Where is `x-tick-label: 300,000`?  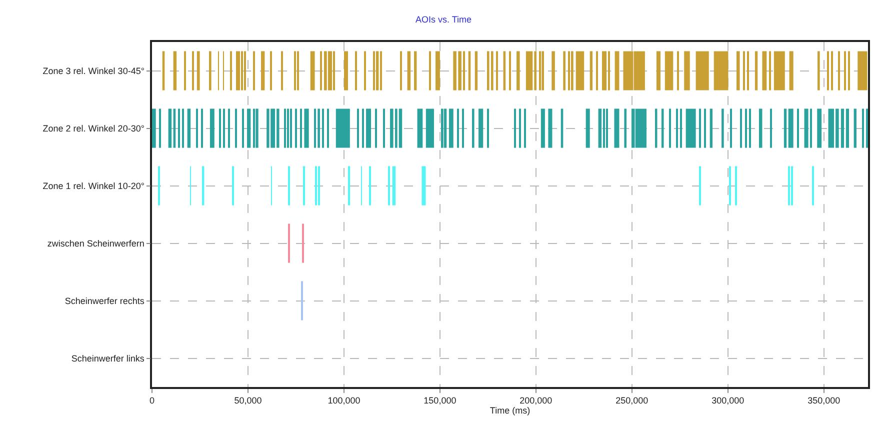 x-tick-label: 300,000 is located at coordinates (728, 401).